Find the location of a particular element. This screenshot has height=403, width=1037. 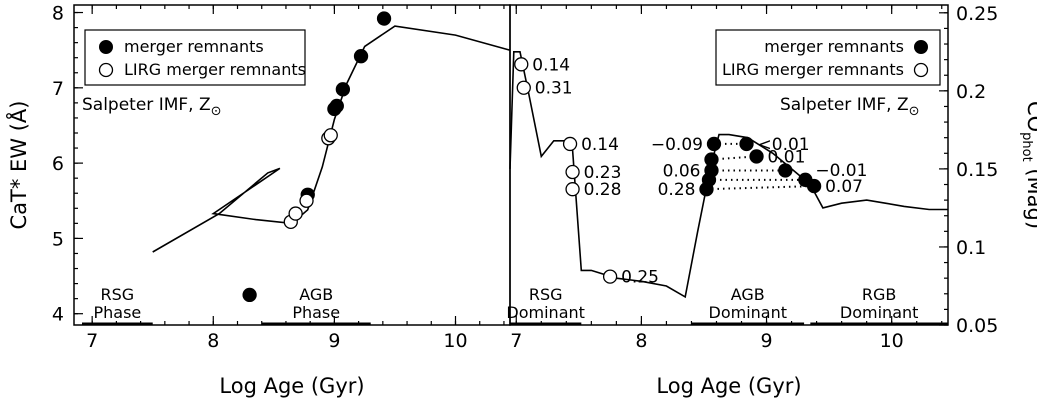

data-label: −0.09 is located at coordinates (677, 145).